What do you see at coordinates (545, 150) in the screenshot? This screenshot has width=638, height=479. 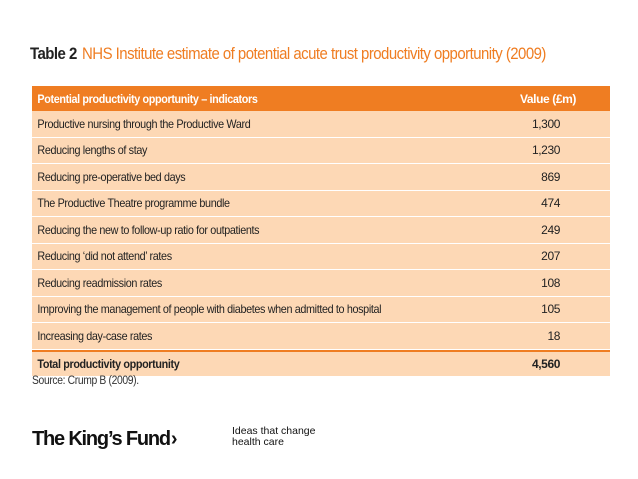 I see `value-cell: 1,230` at bounding box center [545, 150].